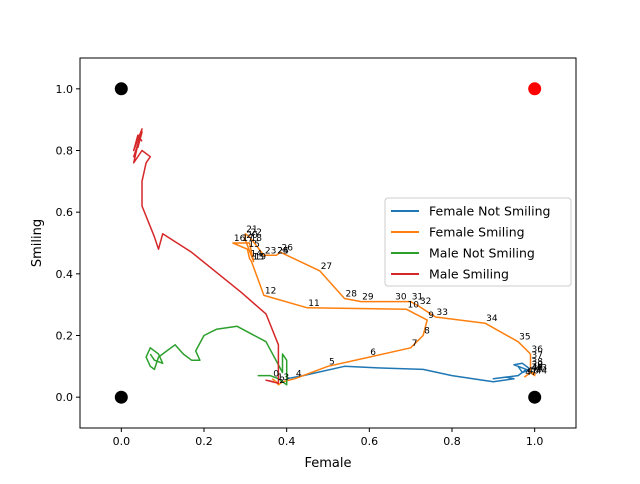 The height and width of the screenshot is (484, 640). I want to click on point-label: 9, so click(431, 316).